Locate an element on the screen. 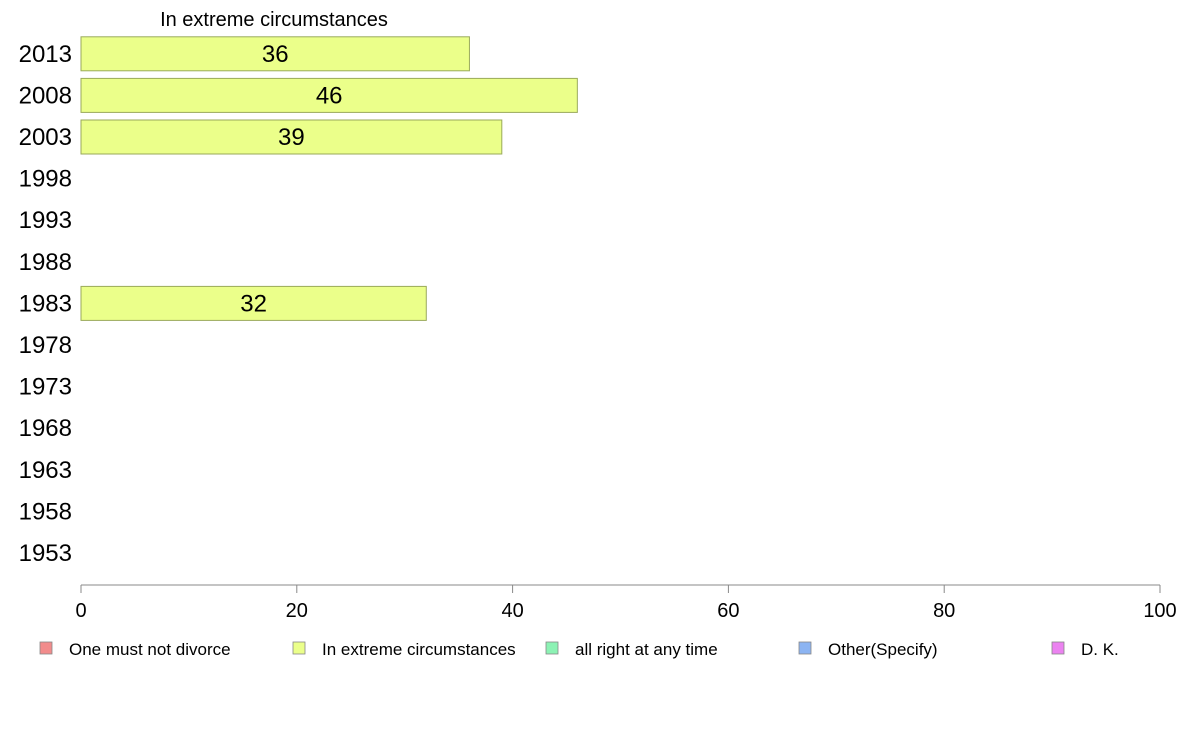 This screenshot has height=741, width=1188. data-label-2003: 39 is located at coordinates (291, 137).